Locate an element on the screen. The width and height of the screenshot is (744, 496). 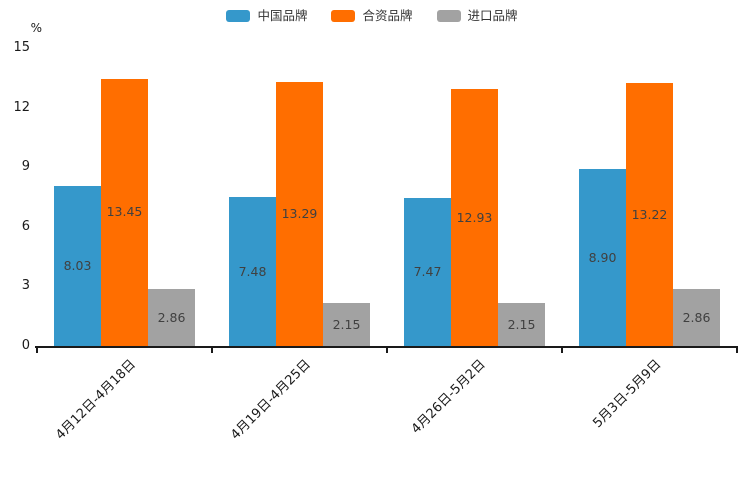
bar-合资品牌-4月26日-5月2日 is located at coordinates (474, 217).